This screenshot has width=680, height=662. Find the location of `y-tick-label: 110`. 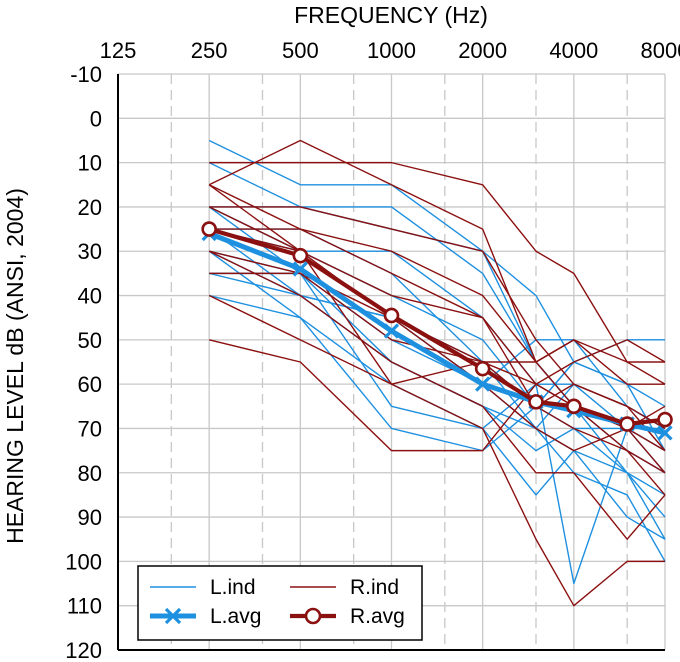

y-tick-label: 110 is located at coordinates (84, 606).